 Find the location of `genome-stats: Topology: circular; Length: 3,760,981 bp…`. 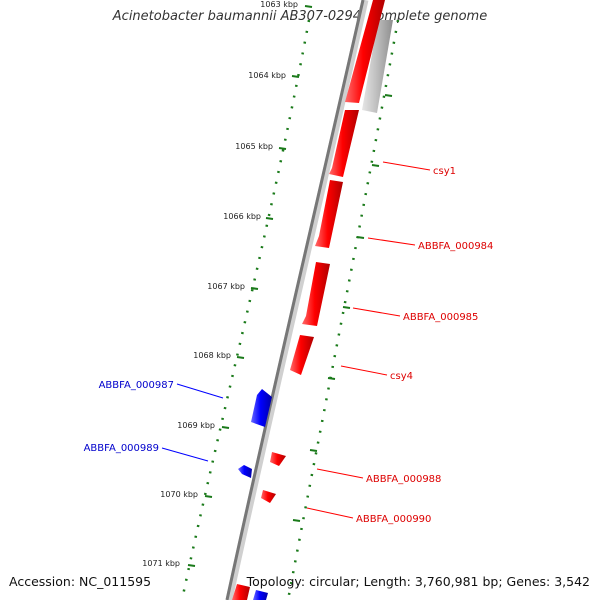

genome-stats: Topology: circular; Length: 3,760,981 bp… is located at coordinates (418, 581).